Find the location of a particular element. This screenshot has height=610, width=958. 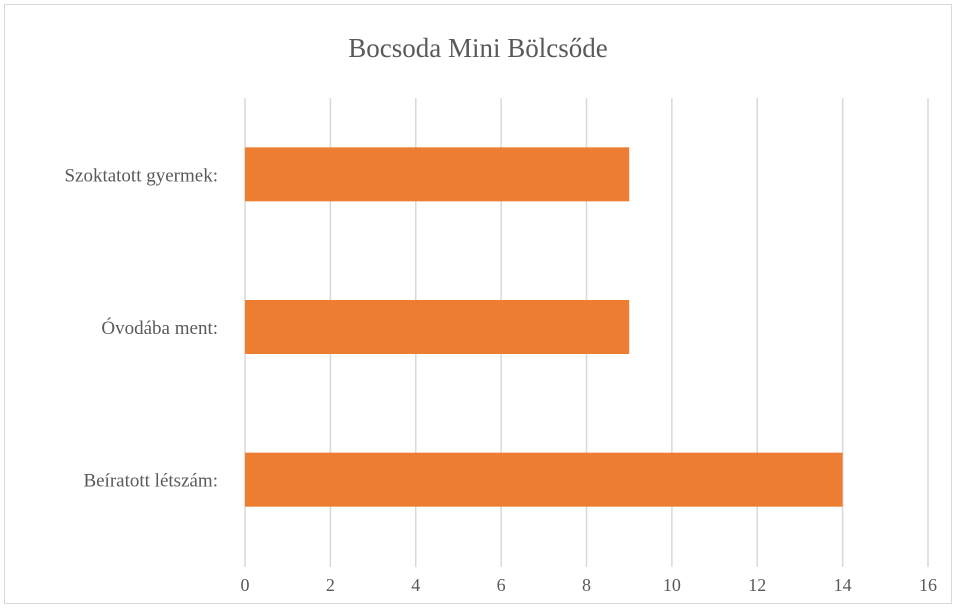

category-label: Szoktatott gyermek: is located at coordinates (141, 175).